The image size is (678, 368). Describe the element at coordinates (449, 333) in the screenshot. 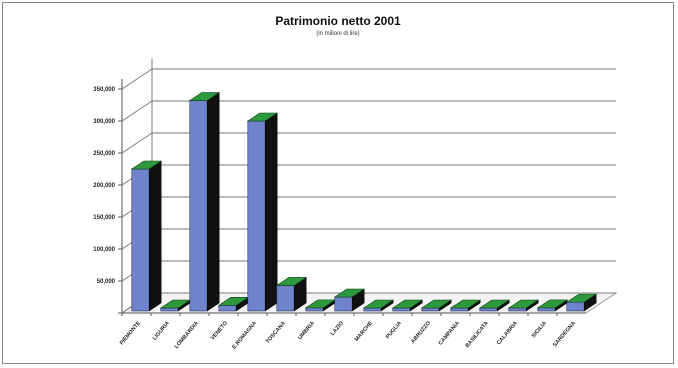

I see `x-tick-label: CAMPANIA` at that location.